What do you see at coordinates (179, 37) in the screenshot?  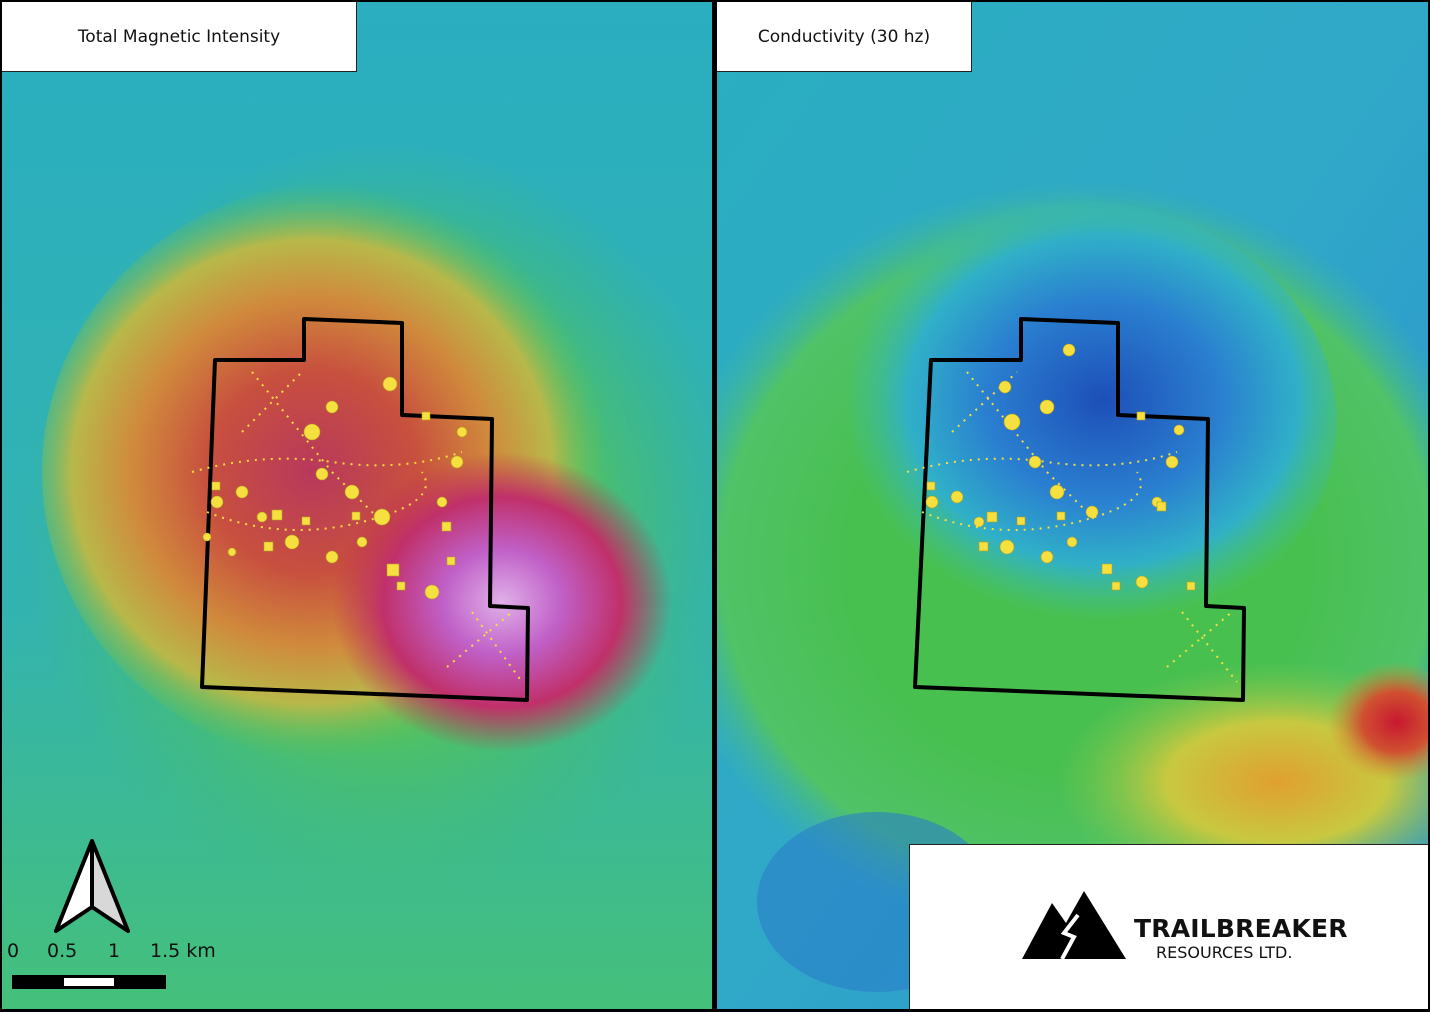 I see `panel-title: Total Magnetic Intensity` at bounding box center [179, 37].